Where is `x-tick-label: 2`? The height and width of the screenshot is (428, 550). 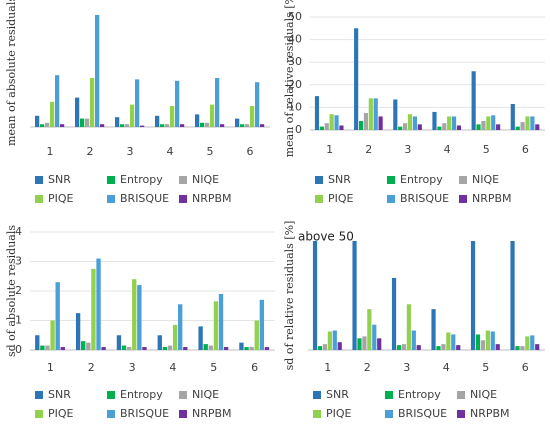
x-tick-label: 2 is located at coordinates (368, 149).